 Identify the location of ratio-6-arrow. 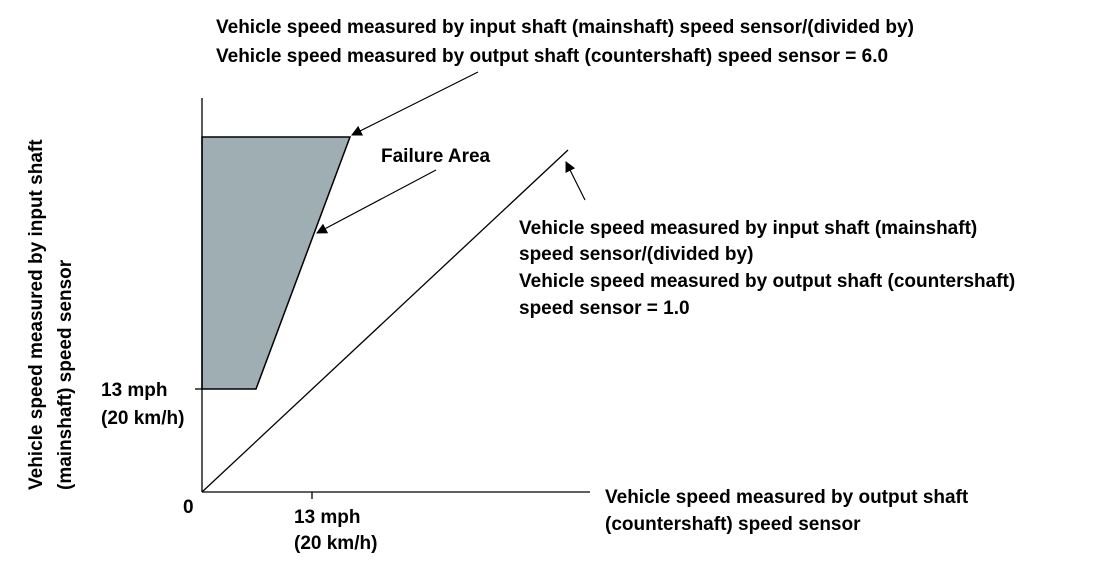
(415, 103).